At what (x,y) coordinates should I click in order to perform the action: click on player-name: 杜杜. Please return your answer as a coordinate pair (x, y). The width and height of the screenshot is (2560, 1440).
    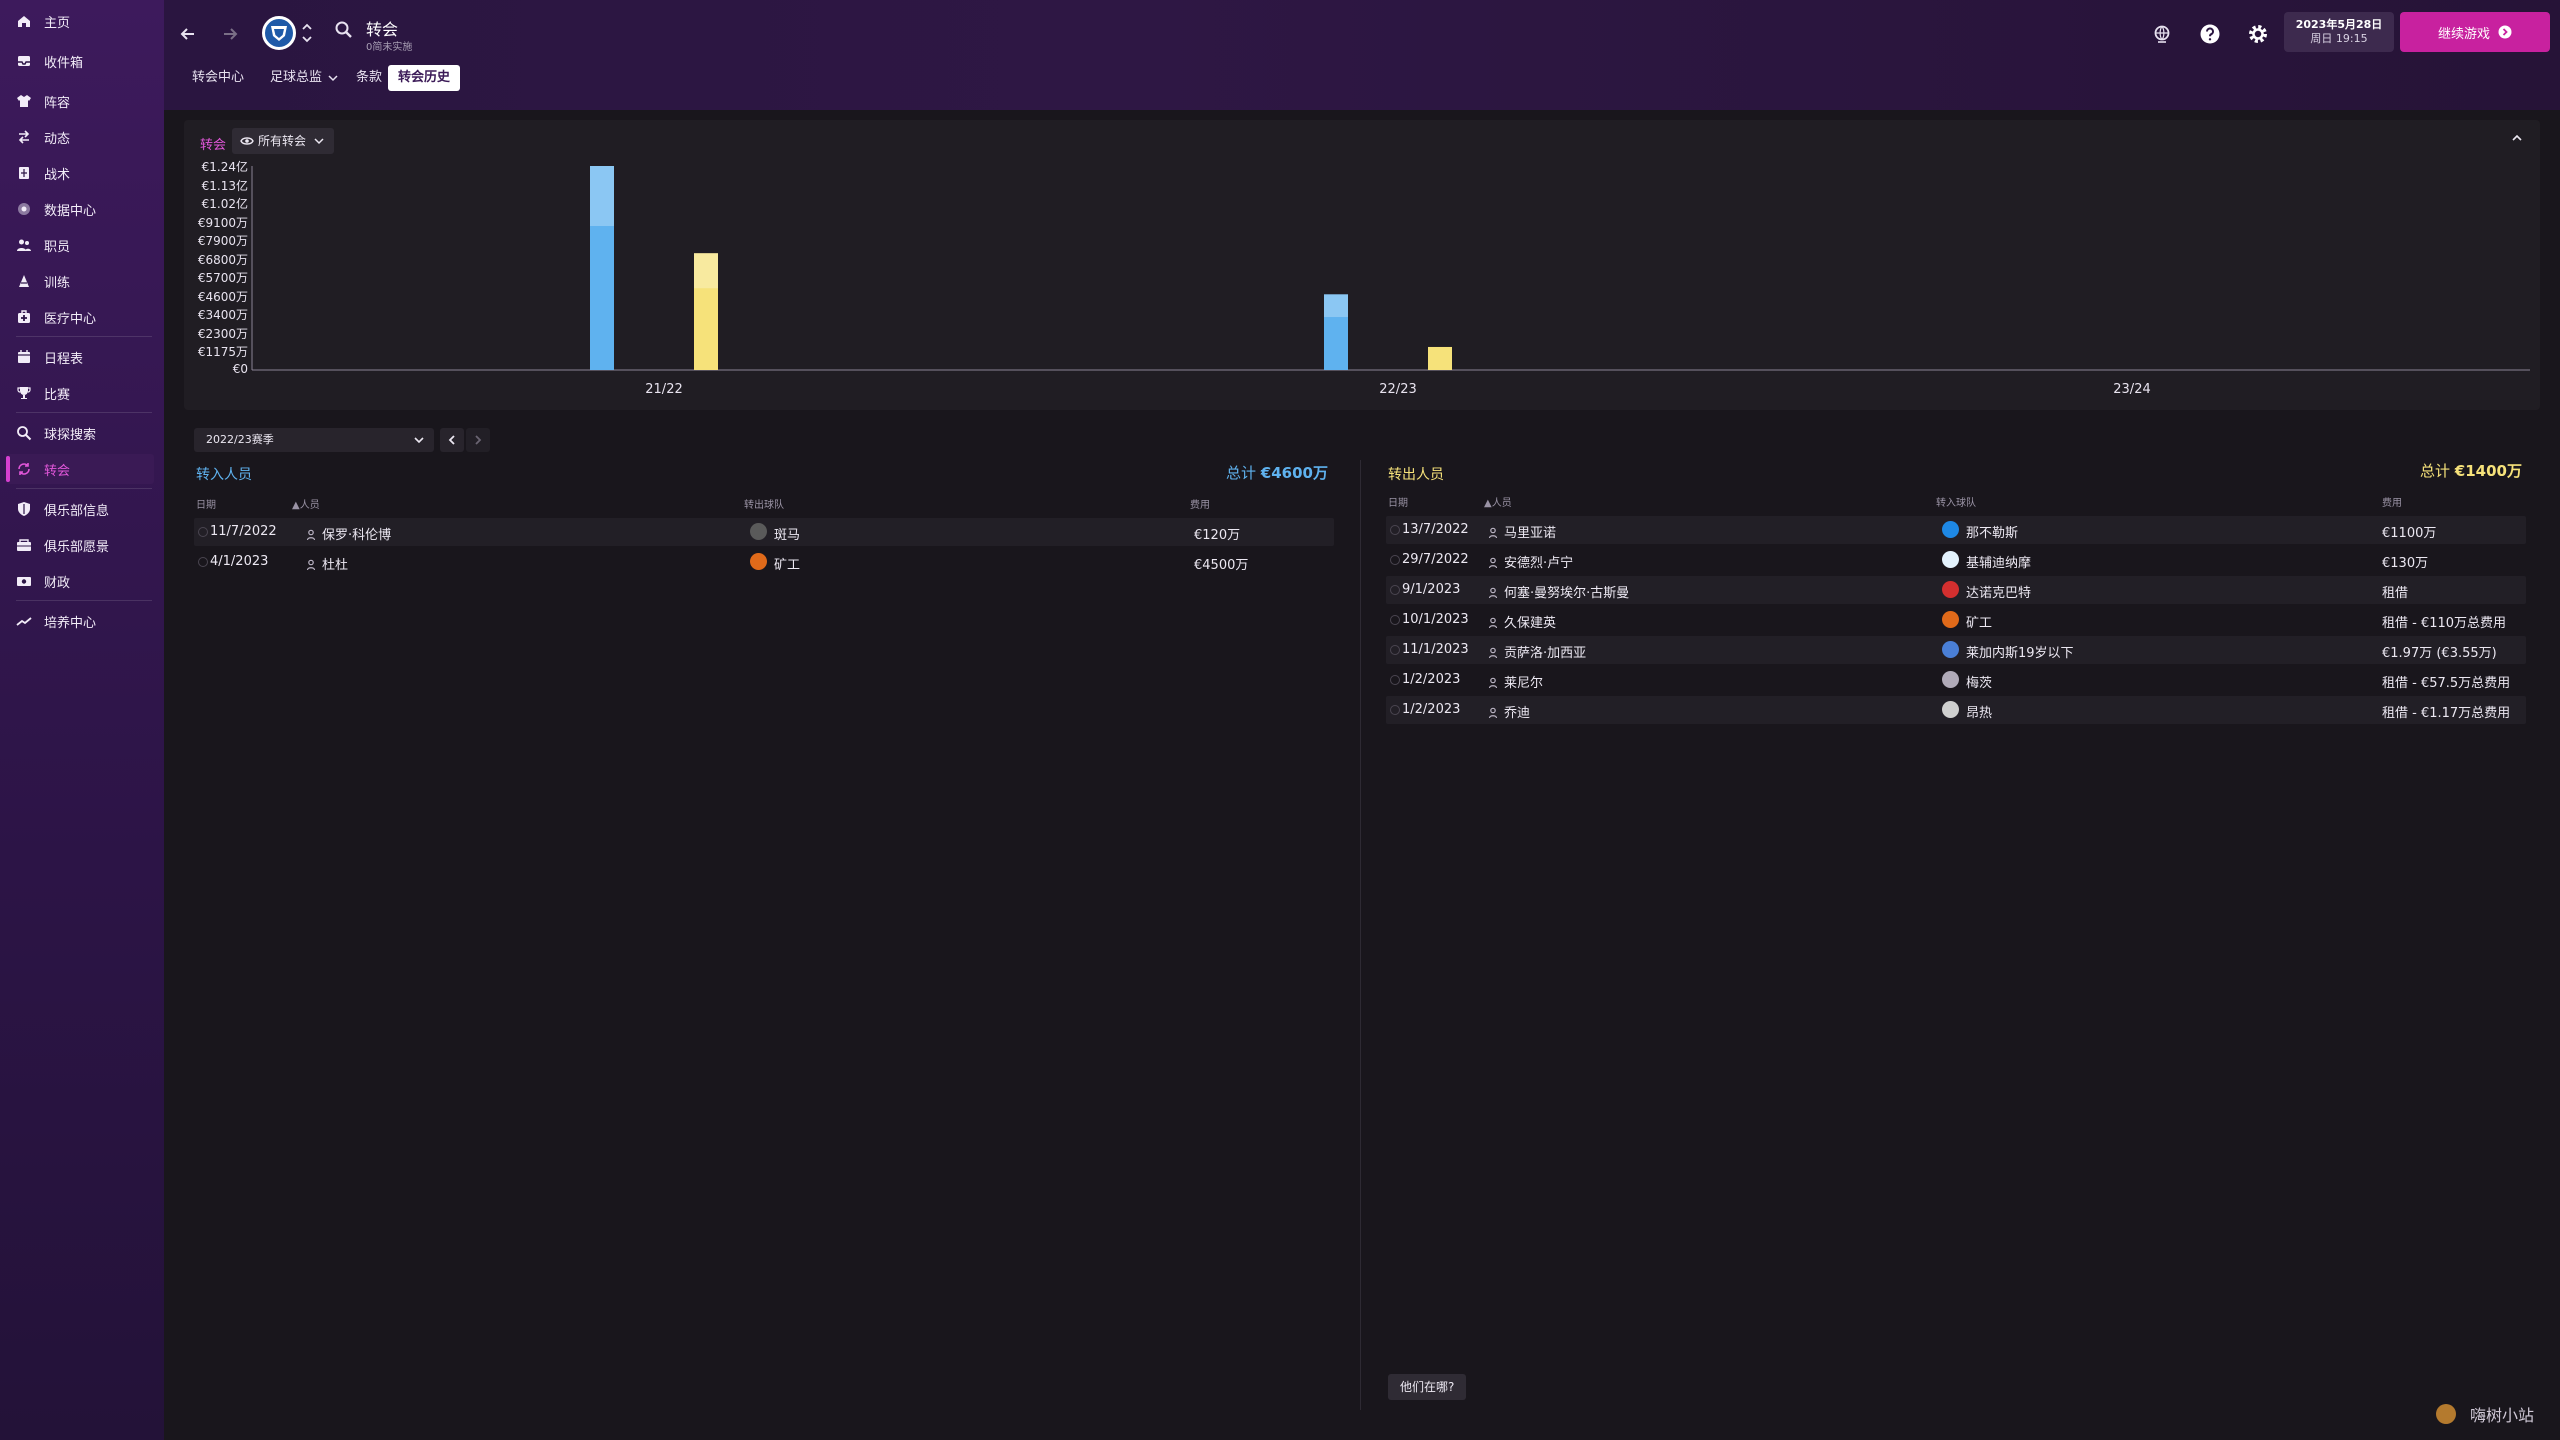
    Looking at the image, I should click on (335, 565).